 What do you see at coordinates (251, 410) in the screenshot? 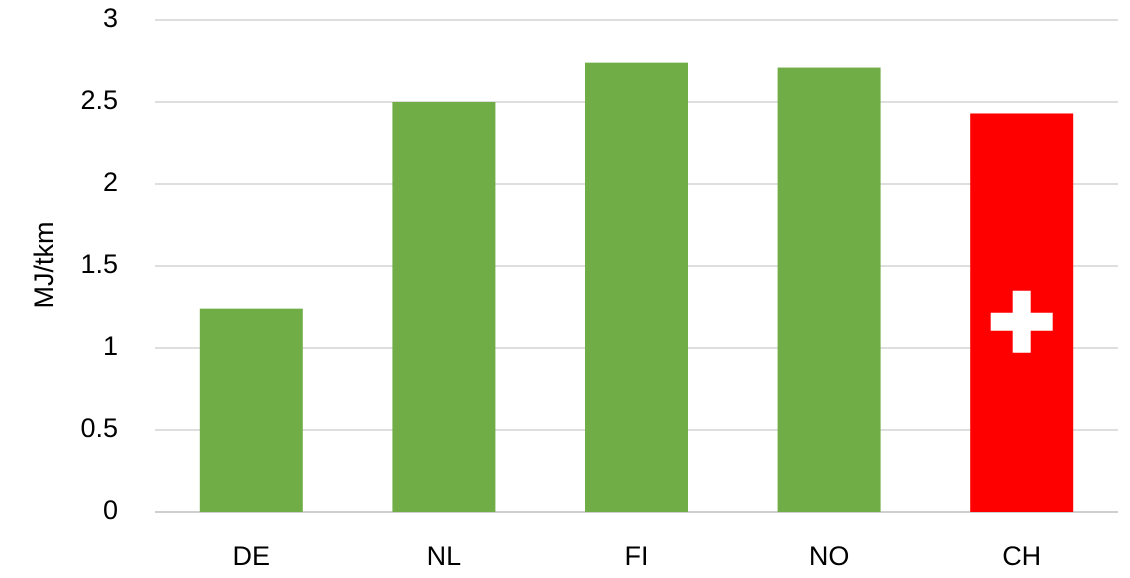
I see `bar-de` at bounding box center [251, 410].